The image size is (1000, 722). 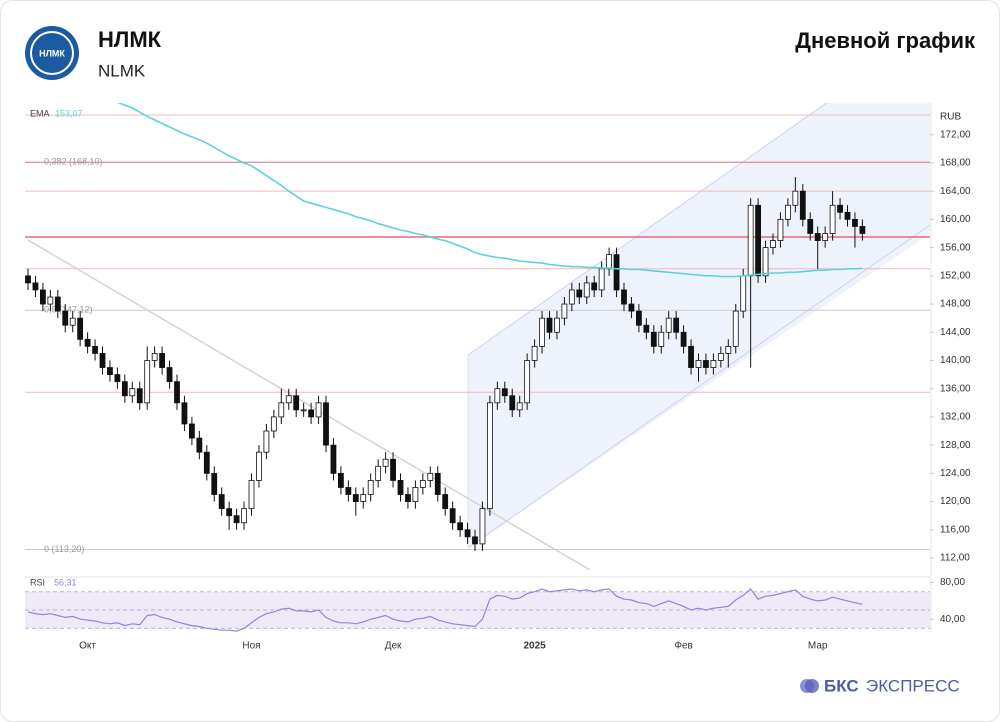 What do you see at coordinates (955, 417) in the screenshot?
I see `y-tick-label: 132,00` at bounding box center [955, 417].